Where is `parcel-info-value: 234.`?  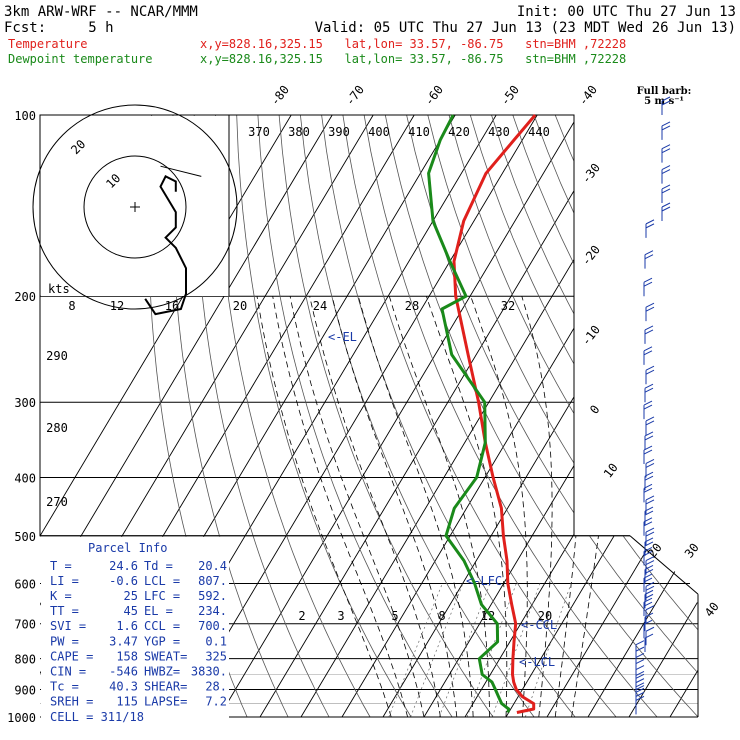
parcel-info-value: 234. is located at coordinates (212, 611).